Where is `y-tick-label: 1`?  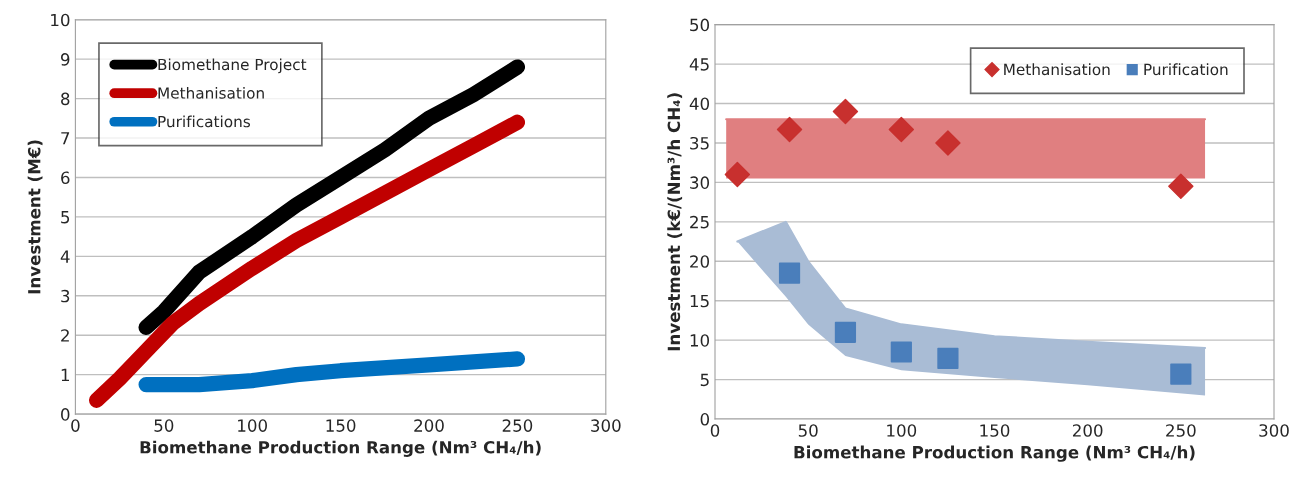 y-tick-label: 1 is located at coordinates (65, 375).